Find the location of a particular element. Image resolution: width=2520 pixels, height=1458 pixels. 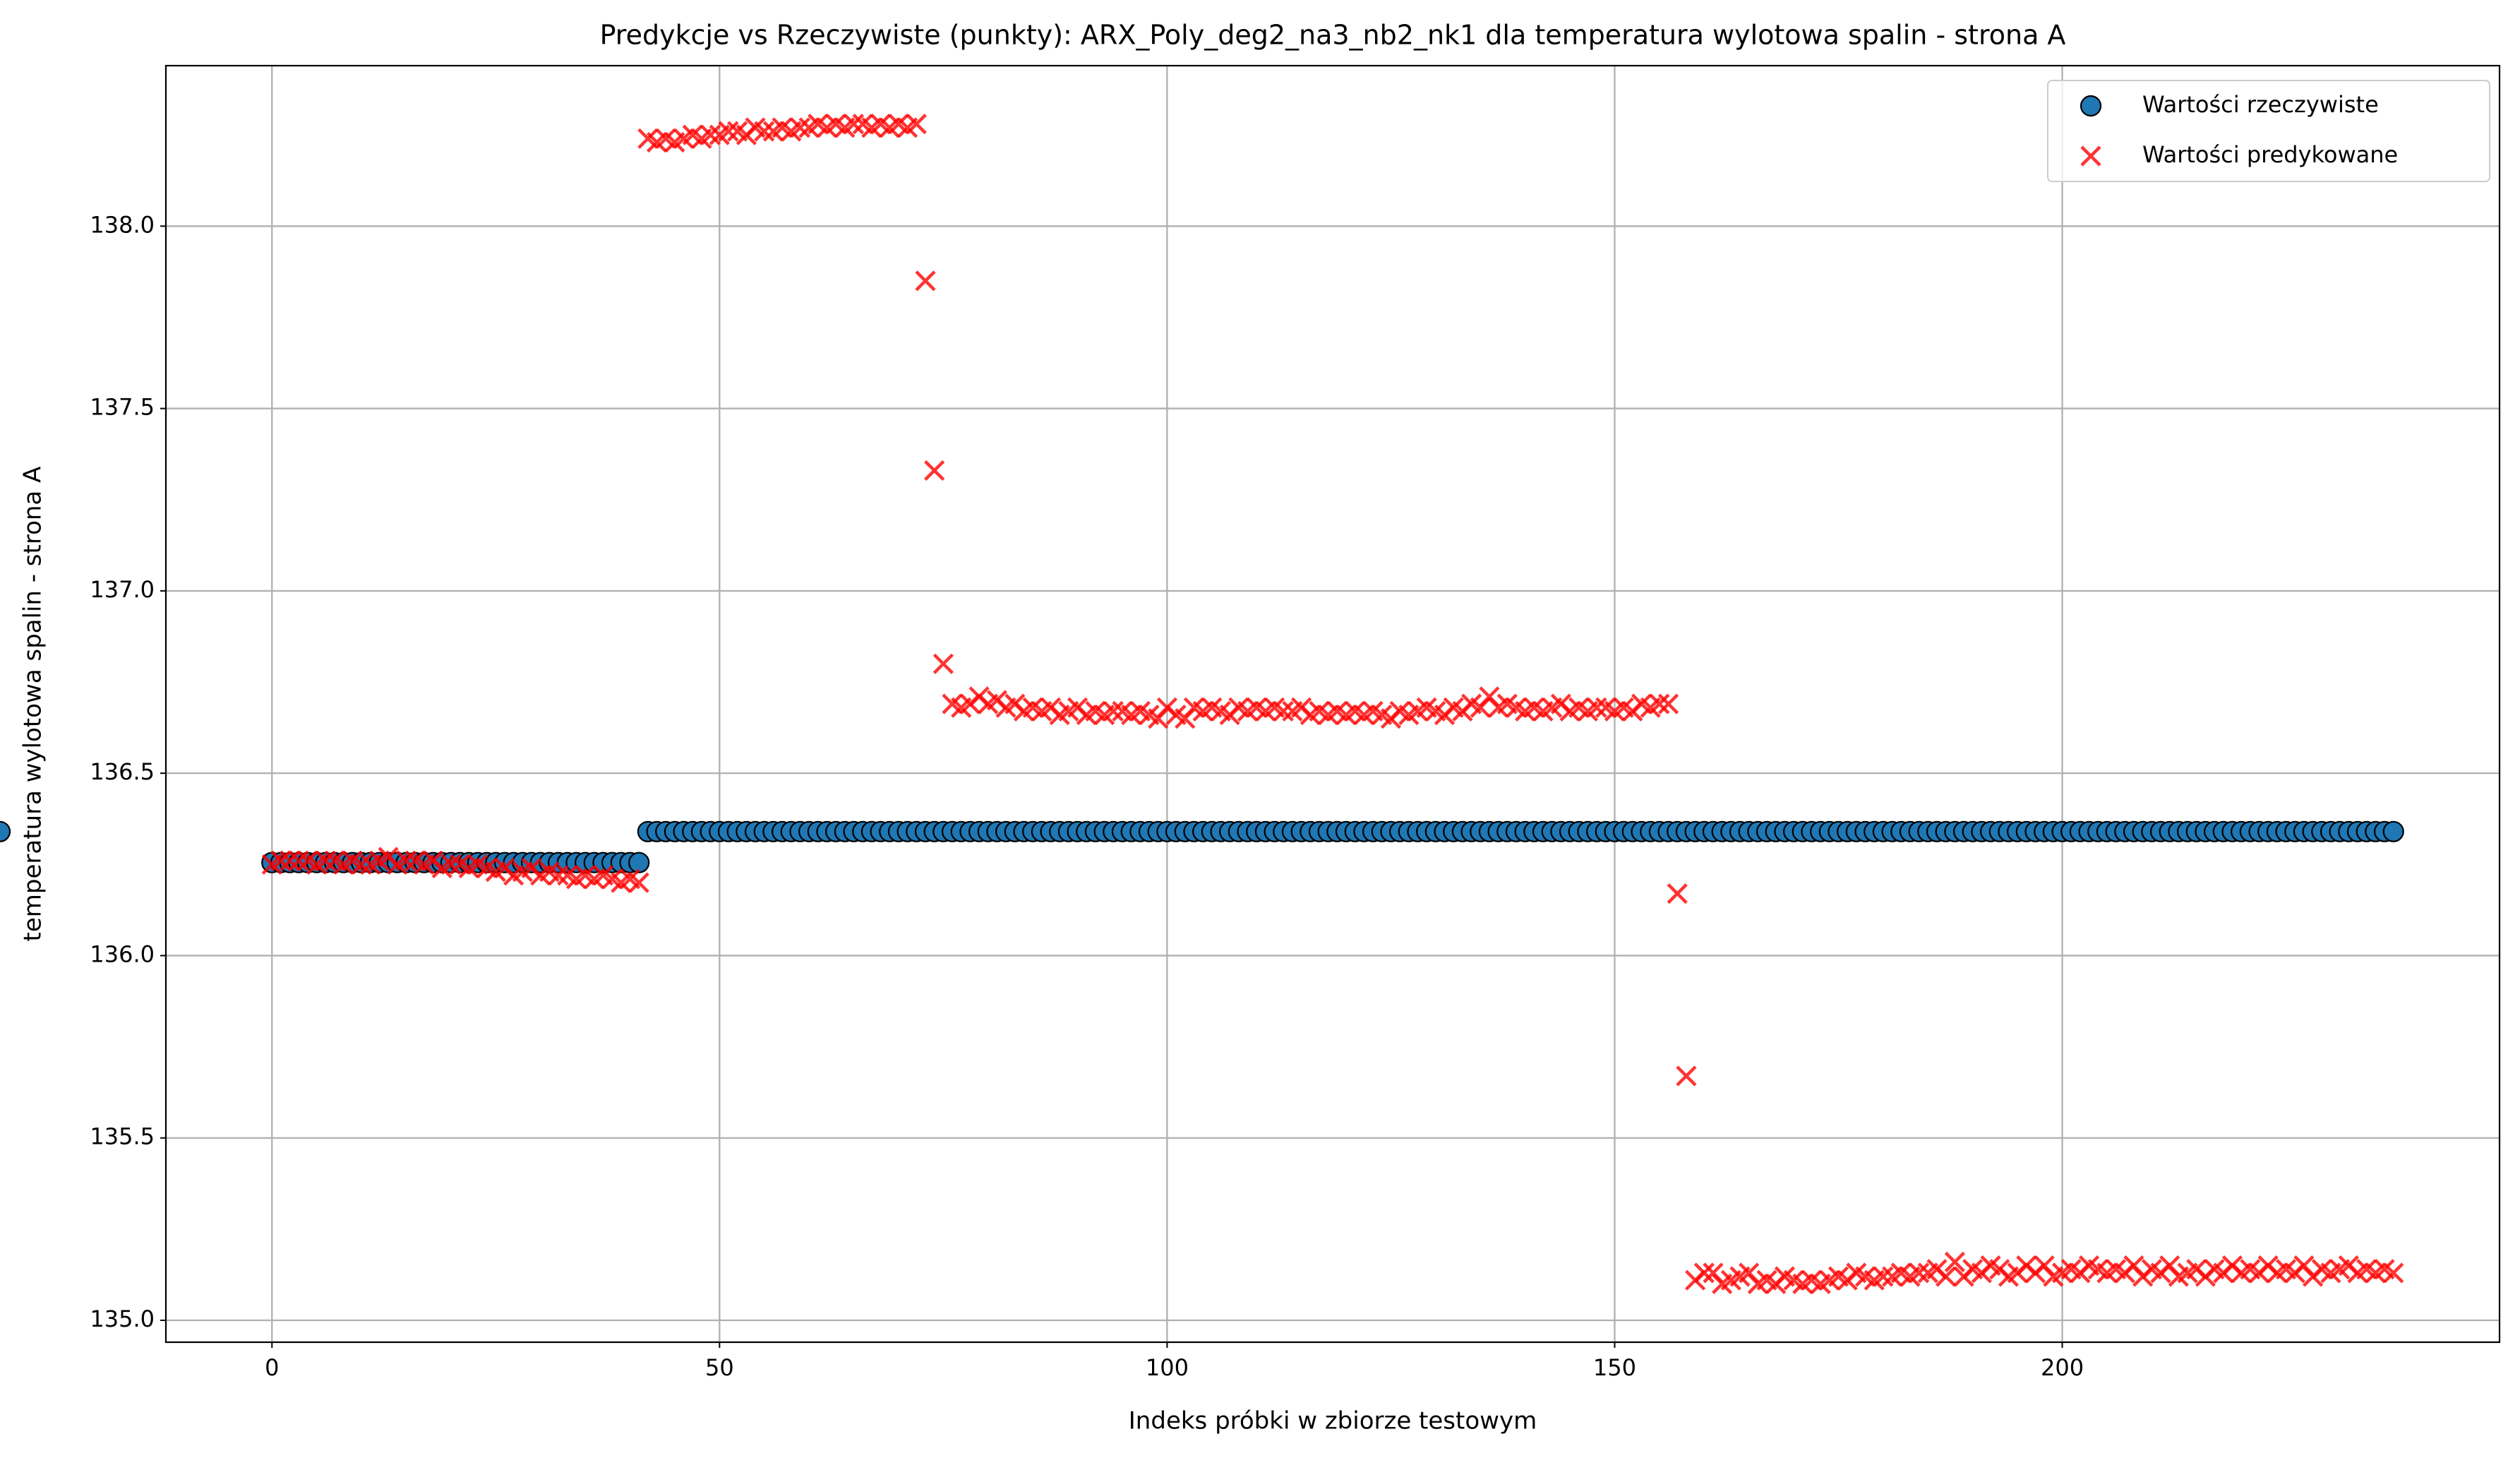

series is located at coordinates (1202, 847).